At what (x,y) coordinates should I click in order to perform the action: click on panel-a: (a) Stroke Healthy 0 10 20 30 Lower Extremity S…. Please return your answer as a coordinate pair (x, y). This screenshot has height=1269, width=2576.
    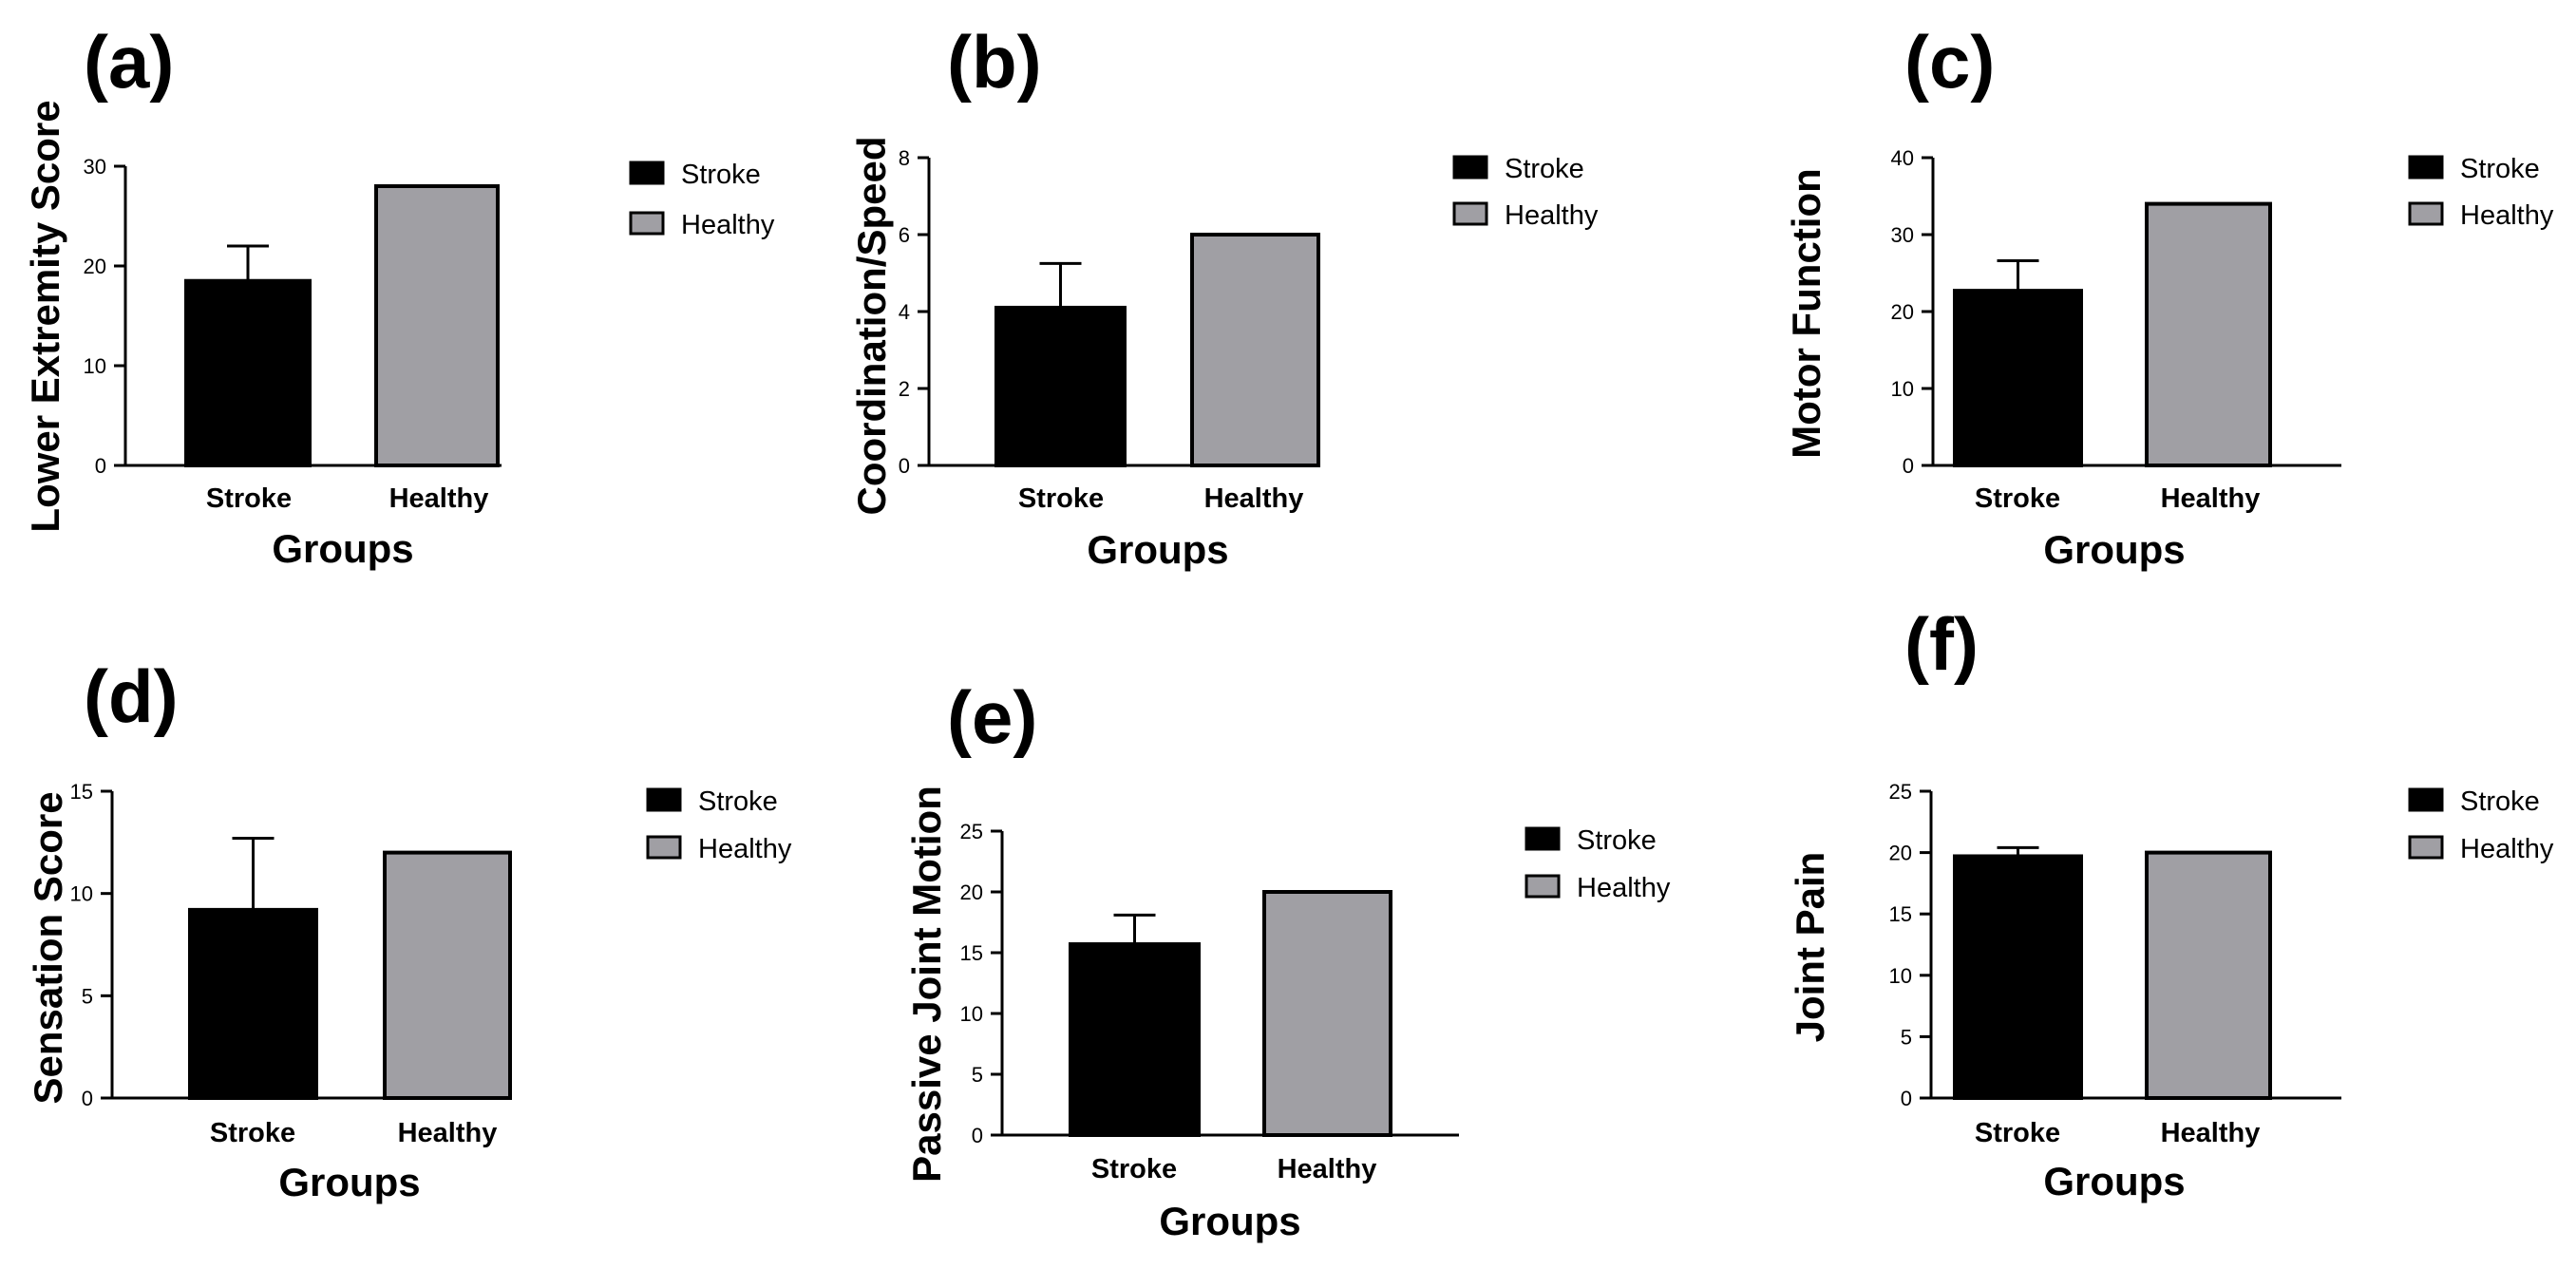
    Looking at the image, I should click on (399, 295).